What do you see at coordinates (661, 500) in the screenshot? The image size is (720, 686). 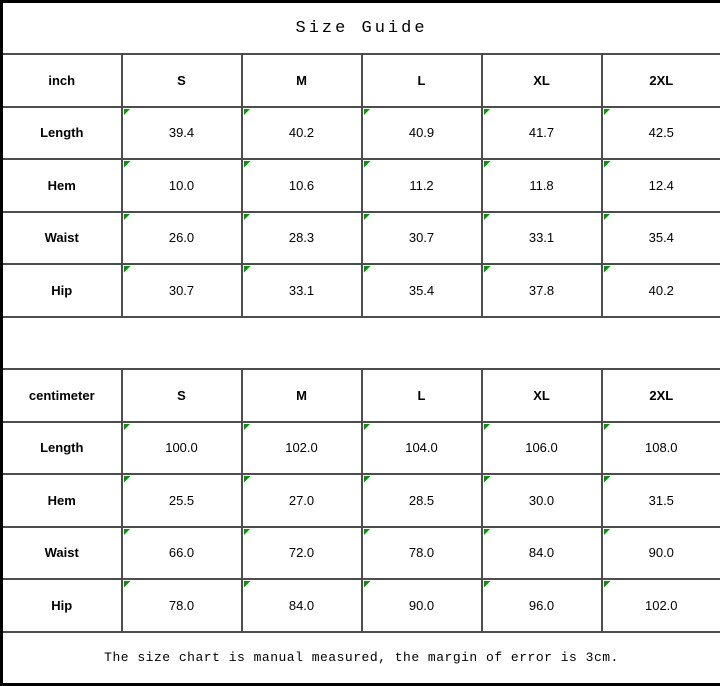 I see `cell-value: 31.5` at bounding box center [661, 500].